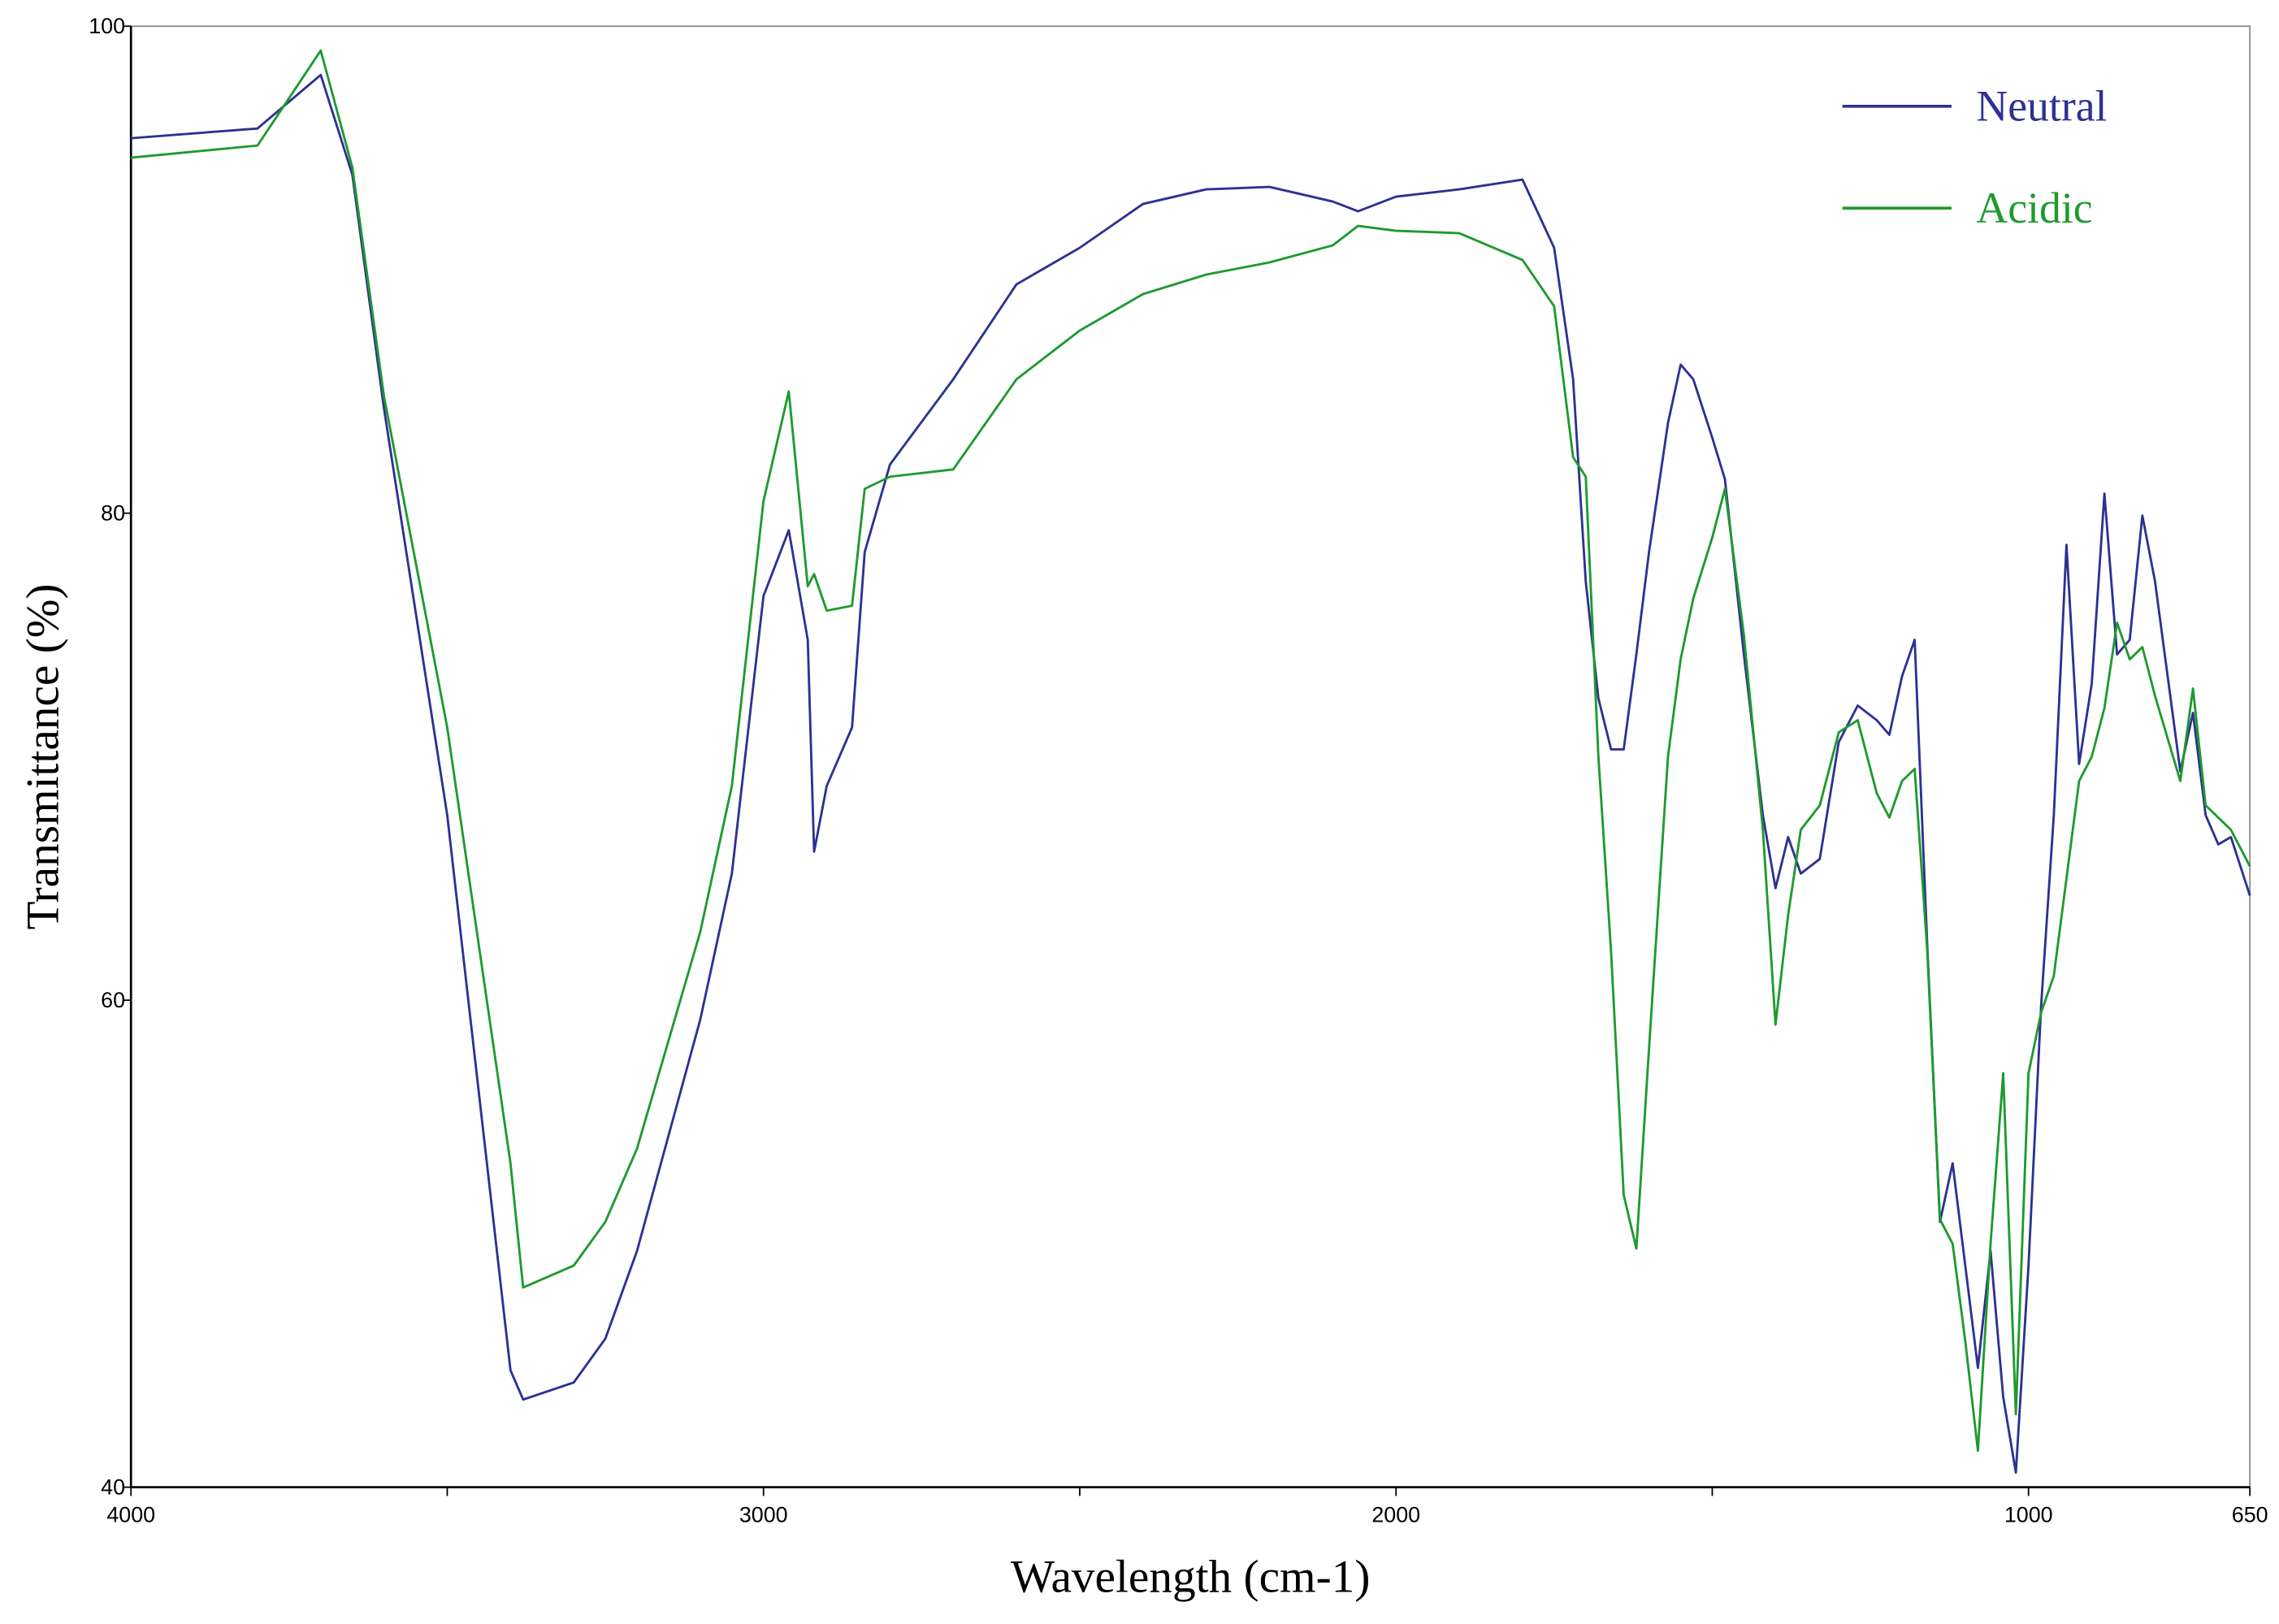 The width and height of the screenshot is (2279, 1624). What do you see at coordinates (113, 513) in the screenshot?
I see `y-tick-label: 80` at bounding box center [113, 513].